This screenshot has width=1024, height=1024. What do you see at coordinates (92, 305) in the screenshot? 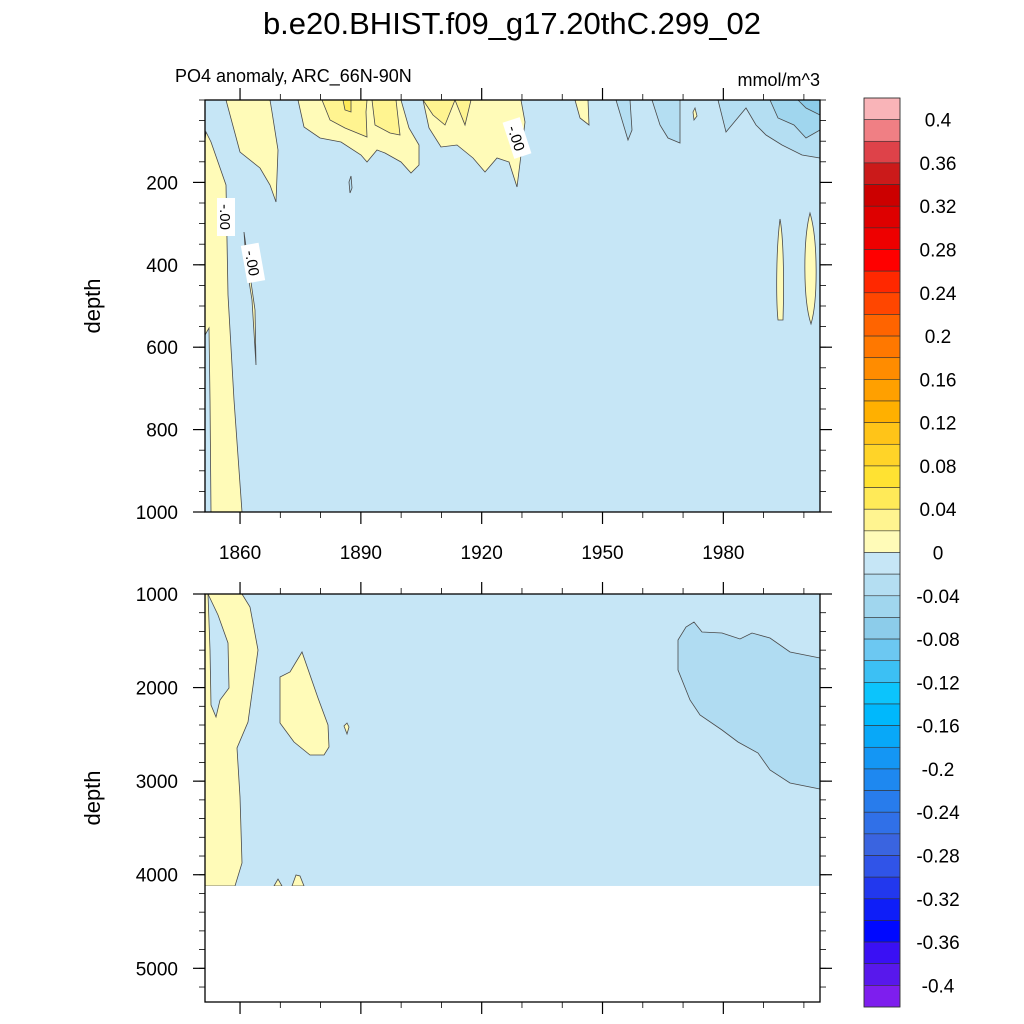
I see `y-axis-label-upper: depth` at bounding box center [92, 305].